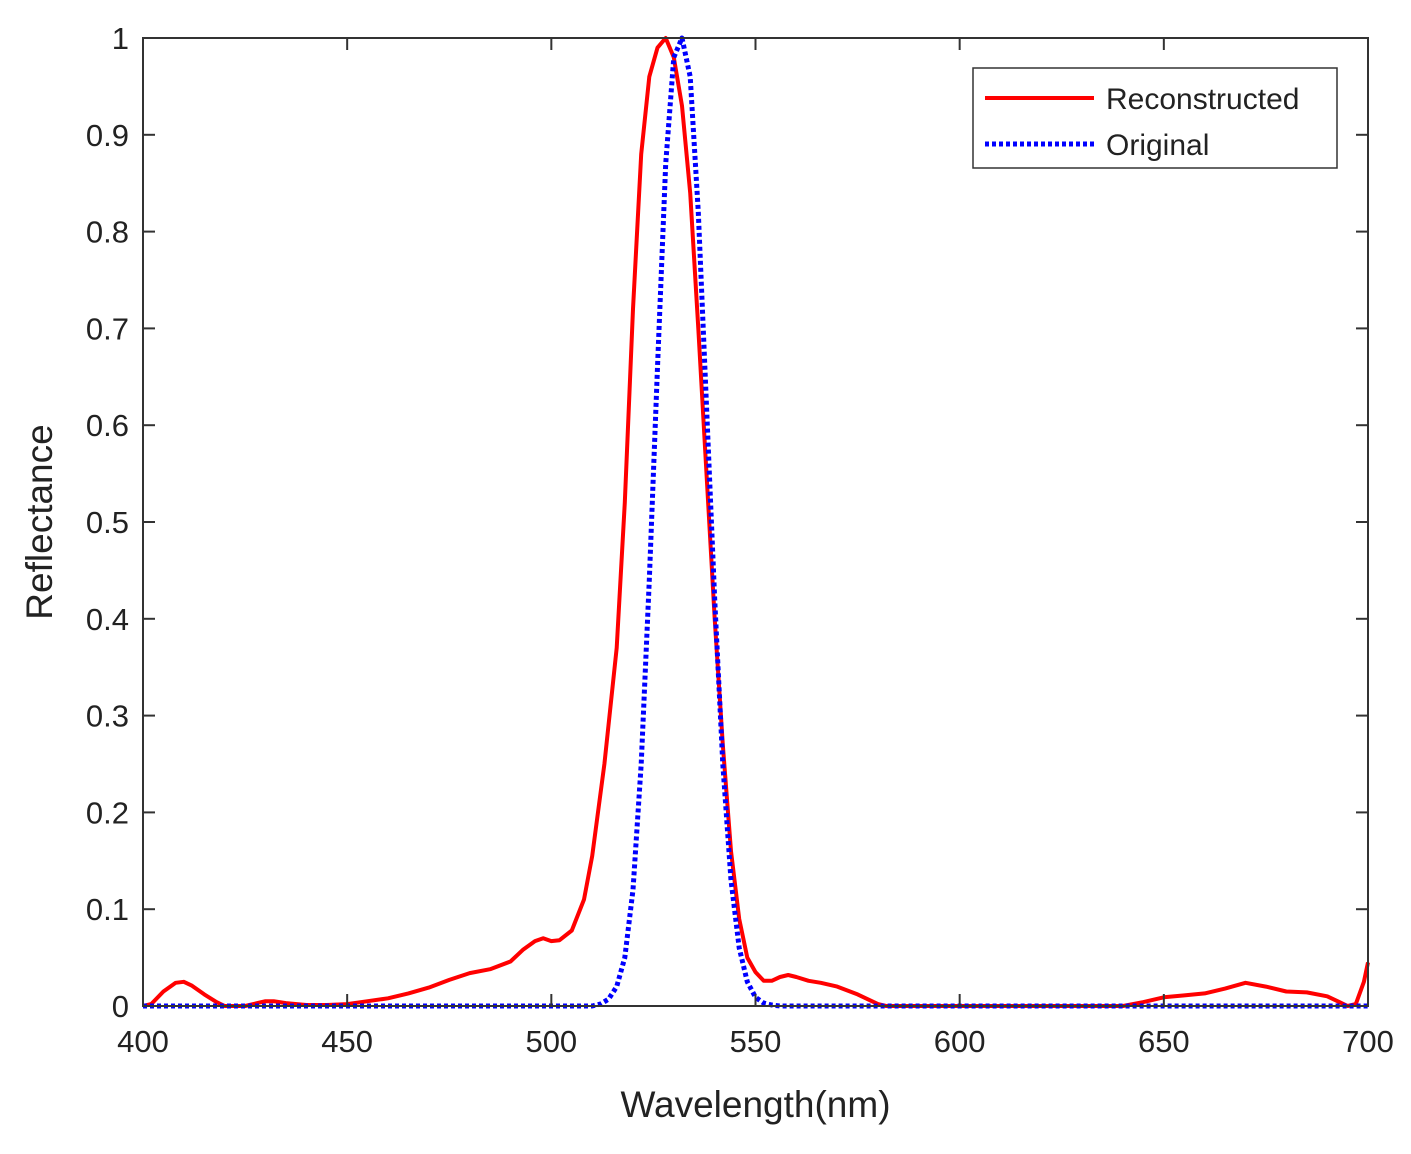  I want to click on y-tick-label: 0.6, so click(107, 425).